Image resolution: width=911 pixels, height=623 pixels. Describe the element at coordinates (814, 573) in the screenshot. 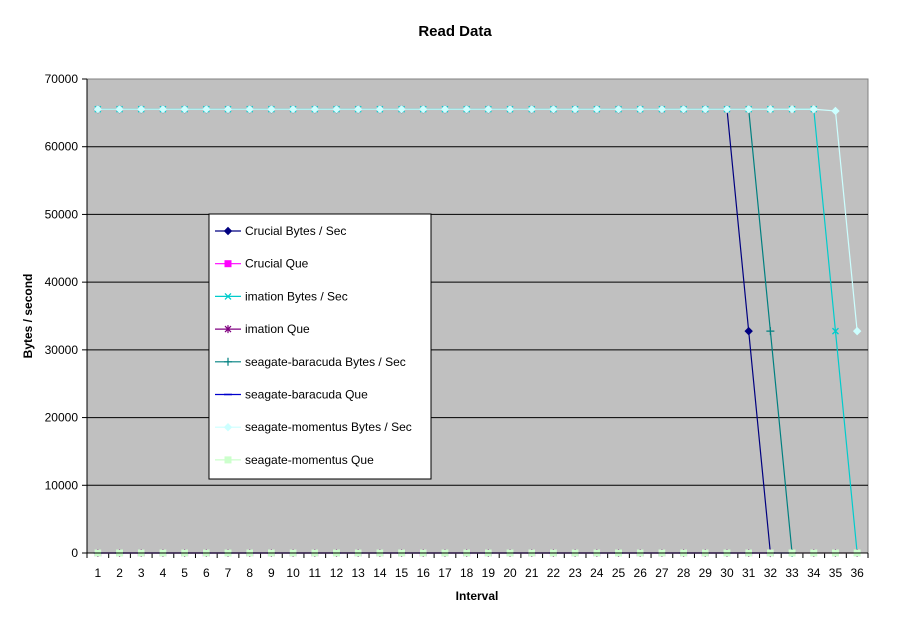

I see `x-tick-label: 34` at that location.